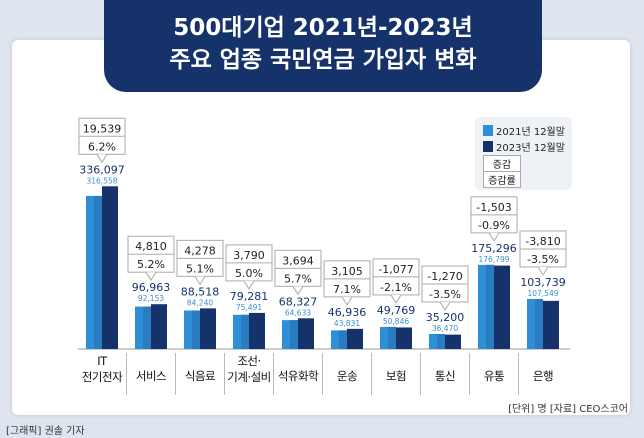 The image size is (644, 438). Describe the element at coordinates (542, 241) in the screenshot. I see `change-value: -3,810` at that location.